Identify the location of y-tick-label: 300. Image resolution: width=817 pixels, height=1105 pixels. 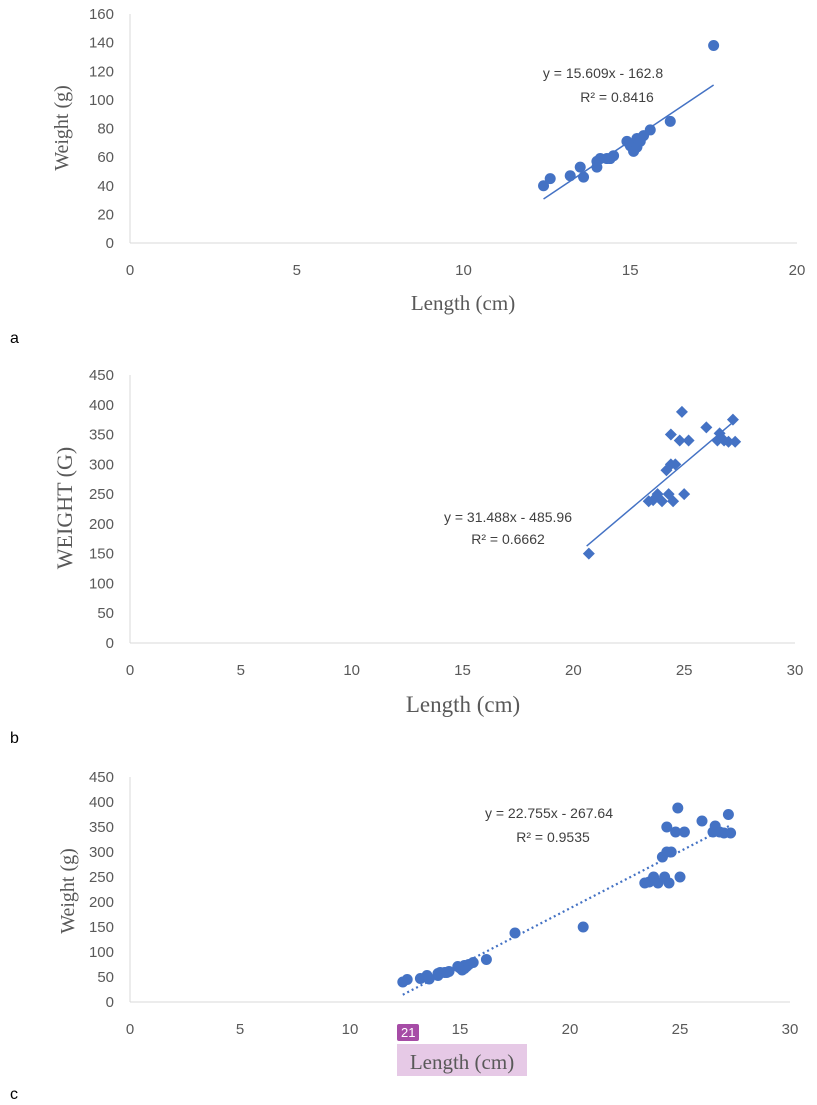
(101, 464).